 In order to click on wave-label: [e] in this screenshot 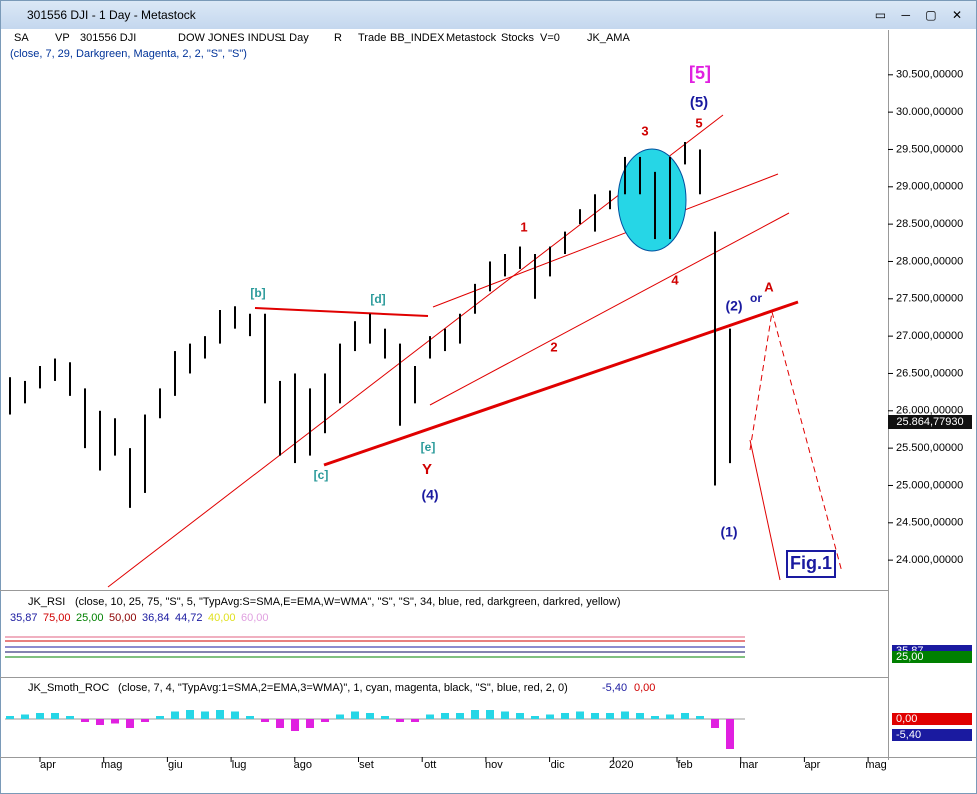, I will do `click(428, 447)`.